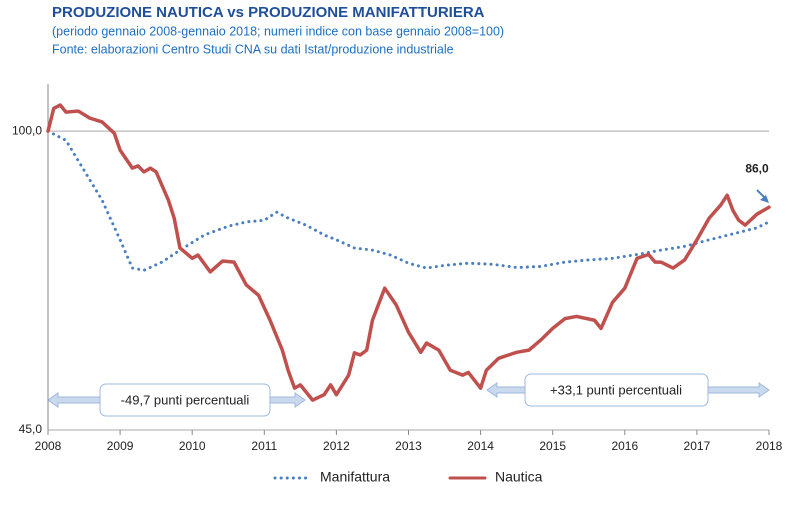 This screenshot has width=787, height=505. Describe the element at coordinates (336, 446) in the screenshot. I see `x-tick-label: 2012` at that location.